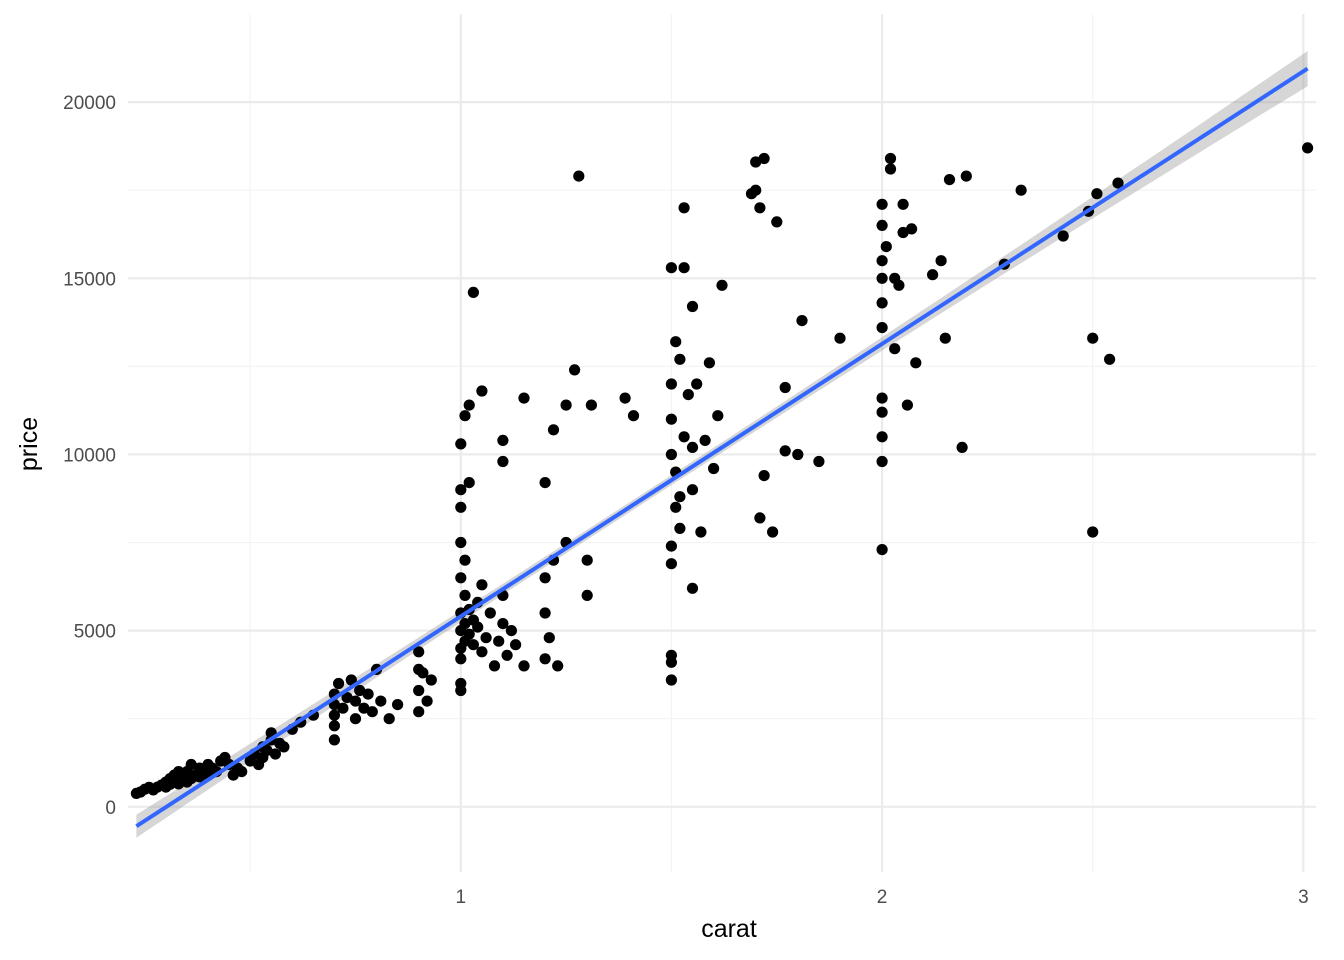 This screenshot has height=960, width=1344. Describe the element at coordinates (89, 279) in the screenshot. I see `y-tick-label: 15000` at that location.